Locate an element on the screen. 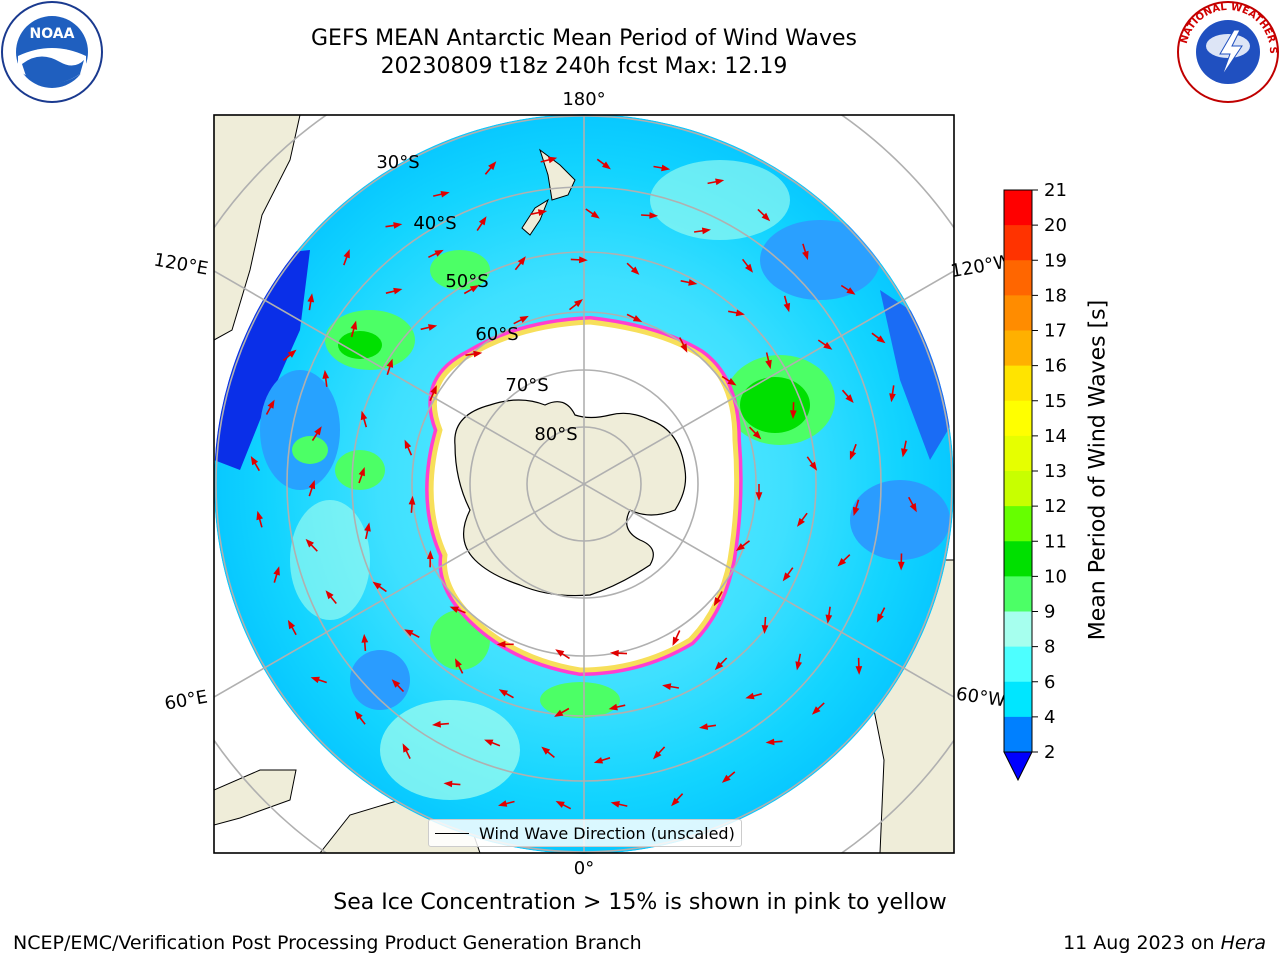  date-text: 11 Aug 2023 on is located at coordinates (1142, 943).